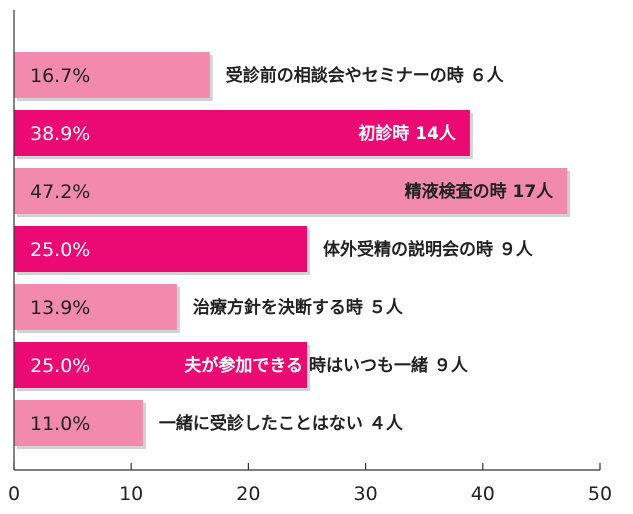  I want to click on category-label: 初診時 14人, so click(407, 133).